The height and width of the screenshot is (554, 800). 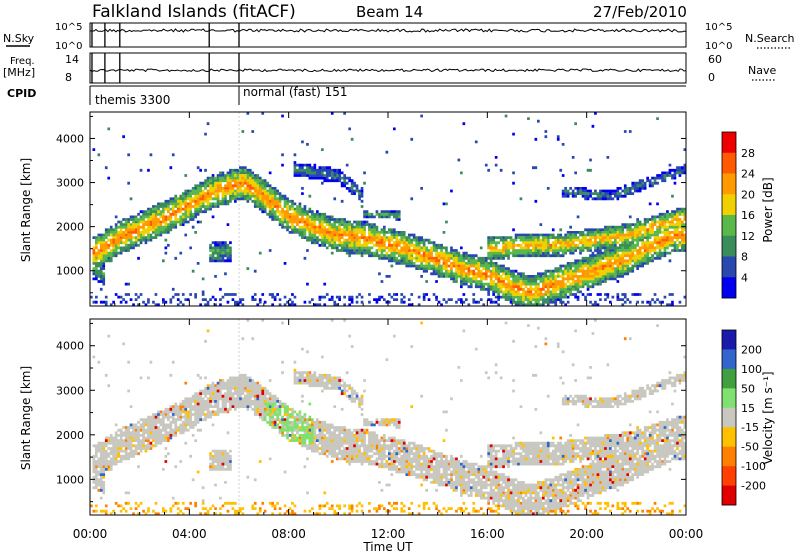 I want to click on nsky-trace-line, so click(x=388, y=30).